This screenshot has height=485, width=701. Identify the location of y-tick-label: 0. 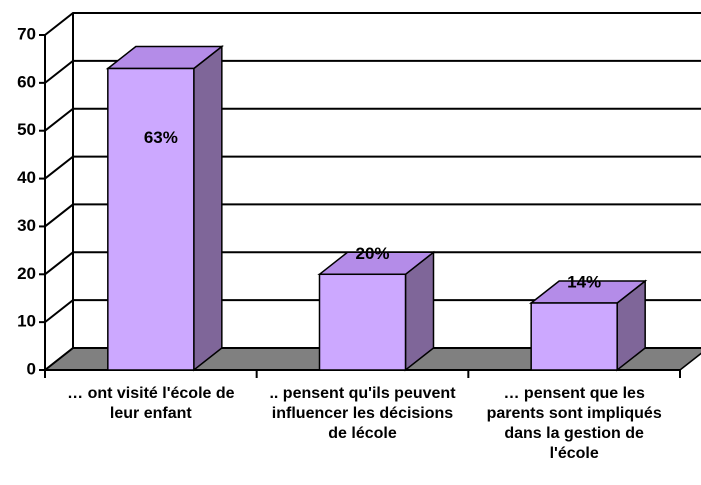
(31, 368).